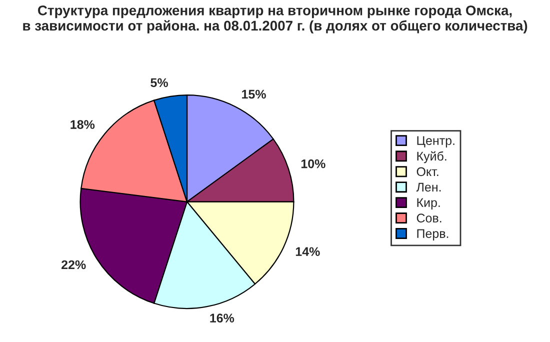 The image size is (550, 342). What do you see at coordinates (427, 171) in the screenshot?
I see `legend-label: Окт.` at bounding box center [427, 171].